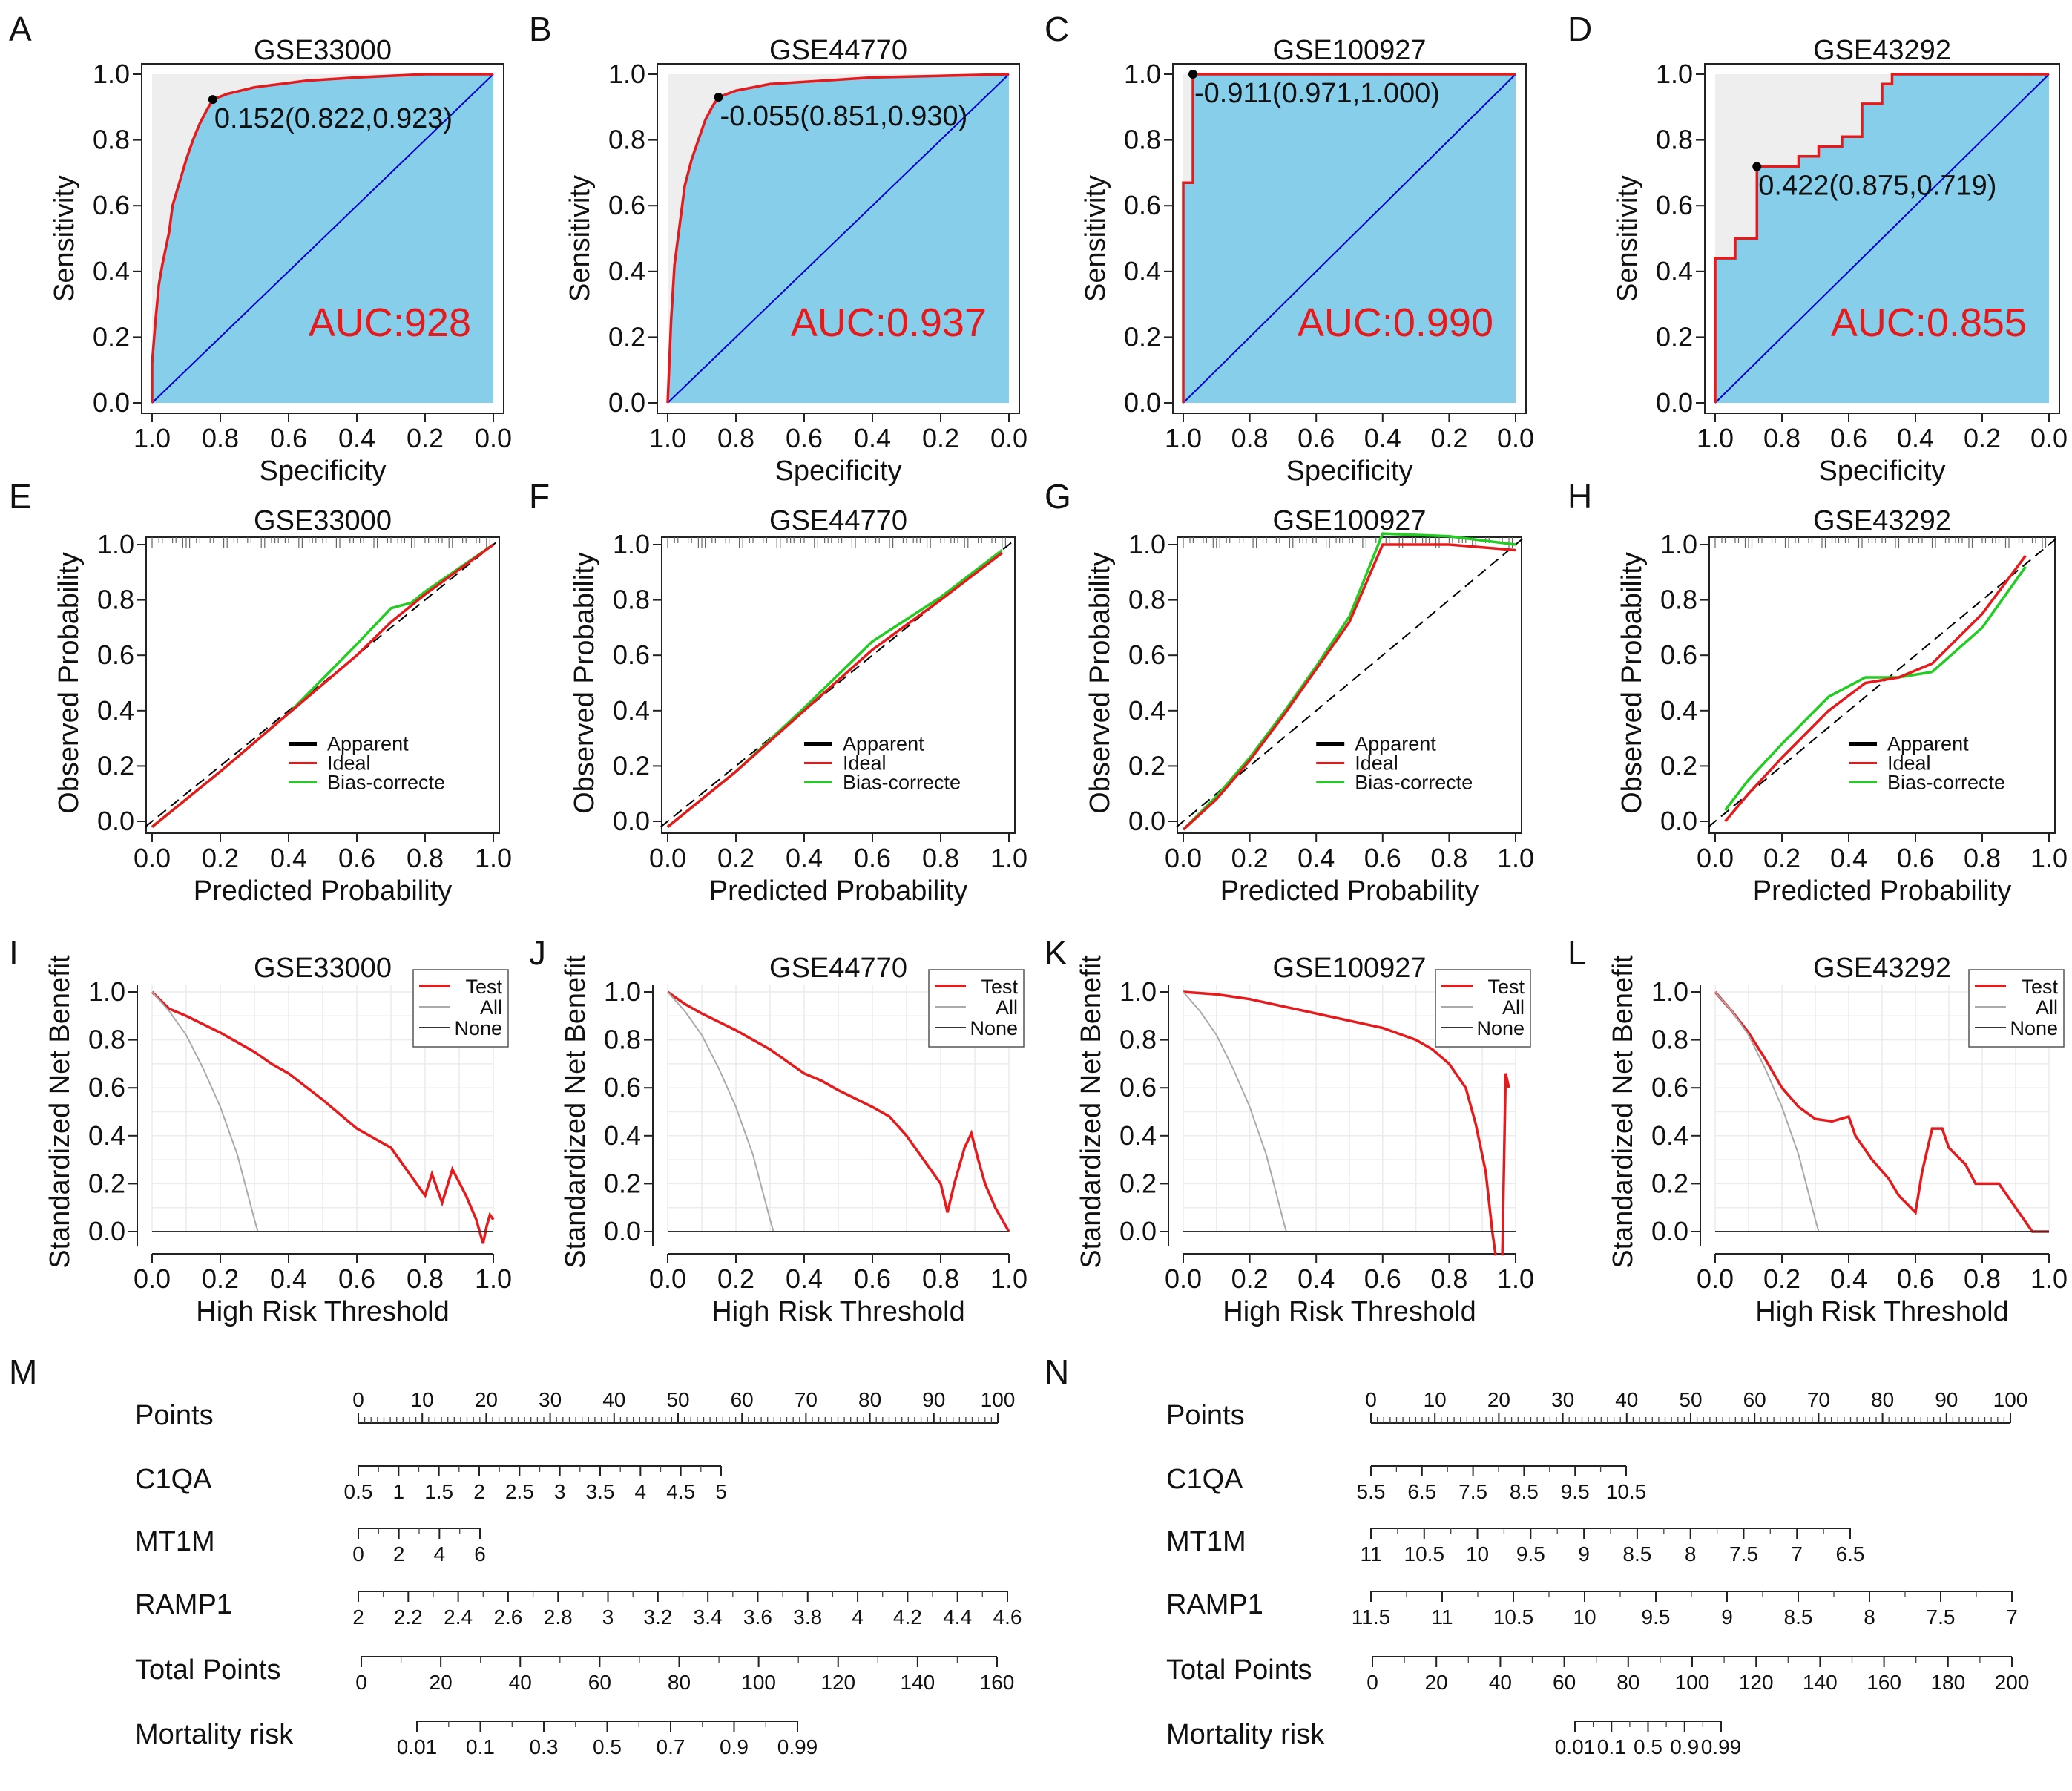  I want to click on legend-label-G-0: Apparent, so click(1395, 744).